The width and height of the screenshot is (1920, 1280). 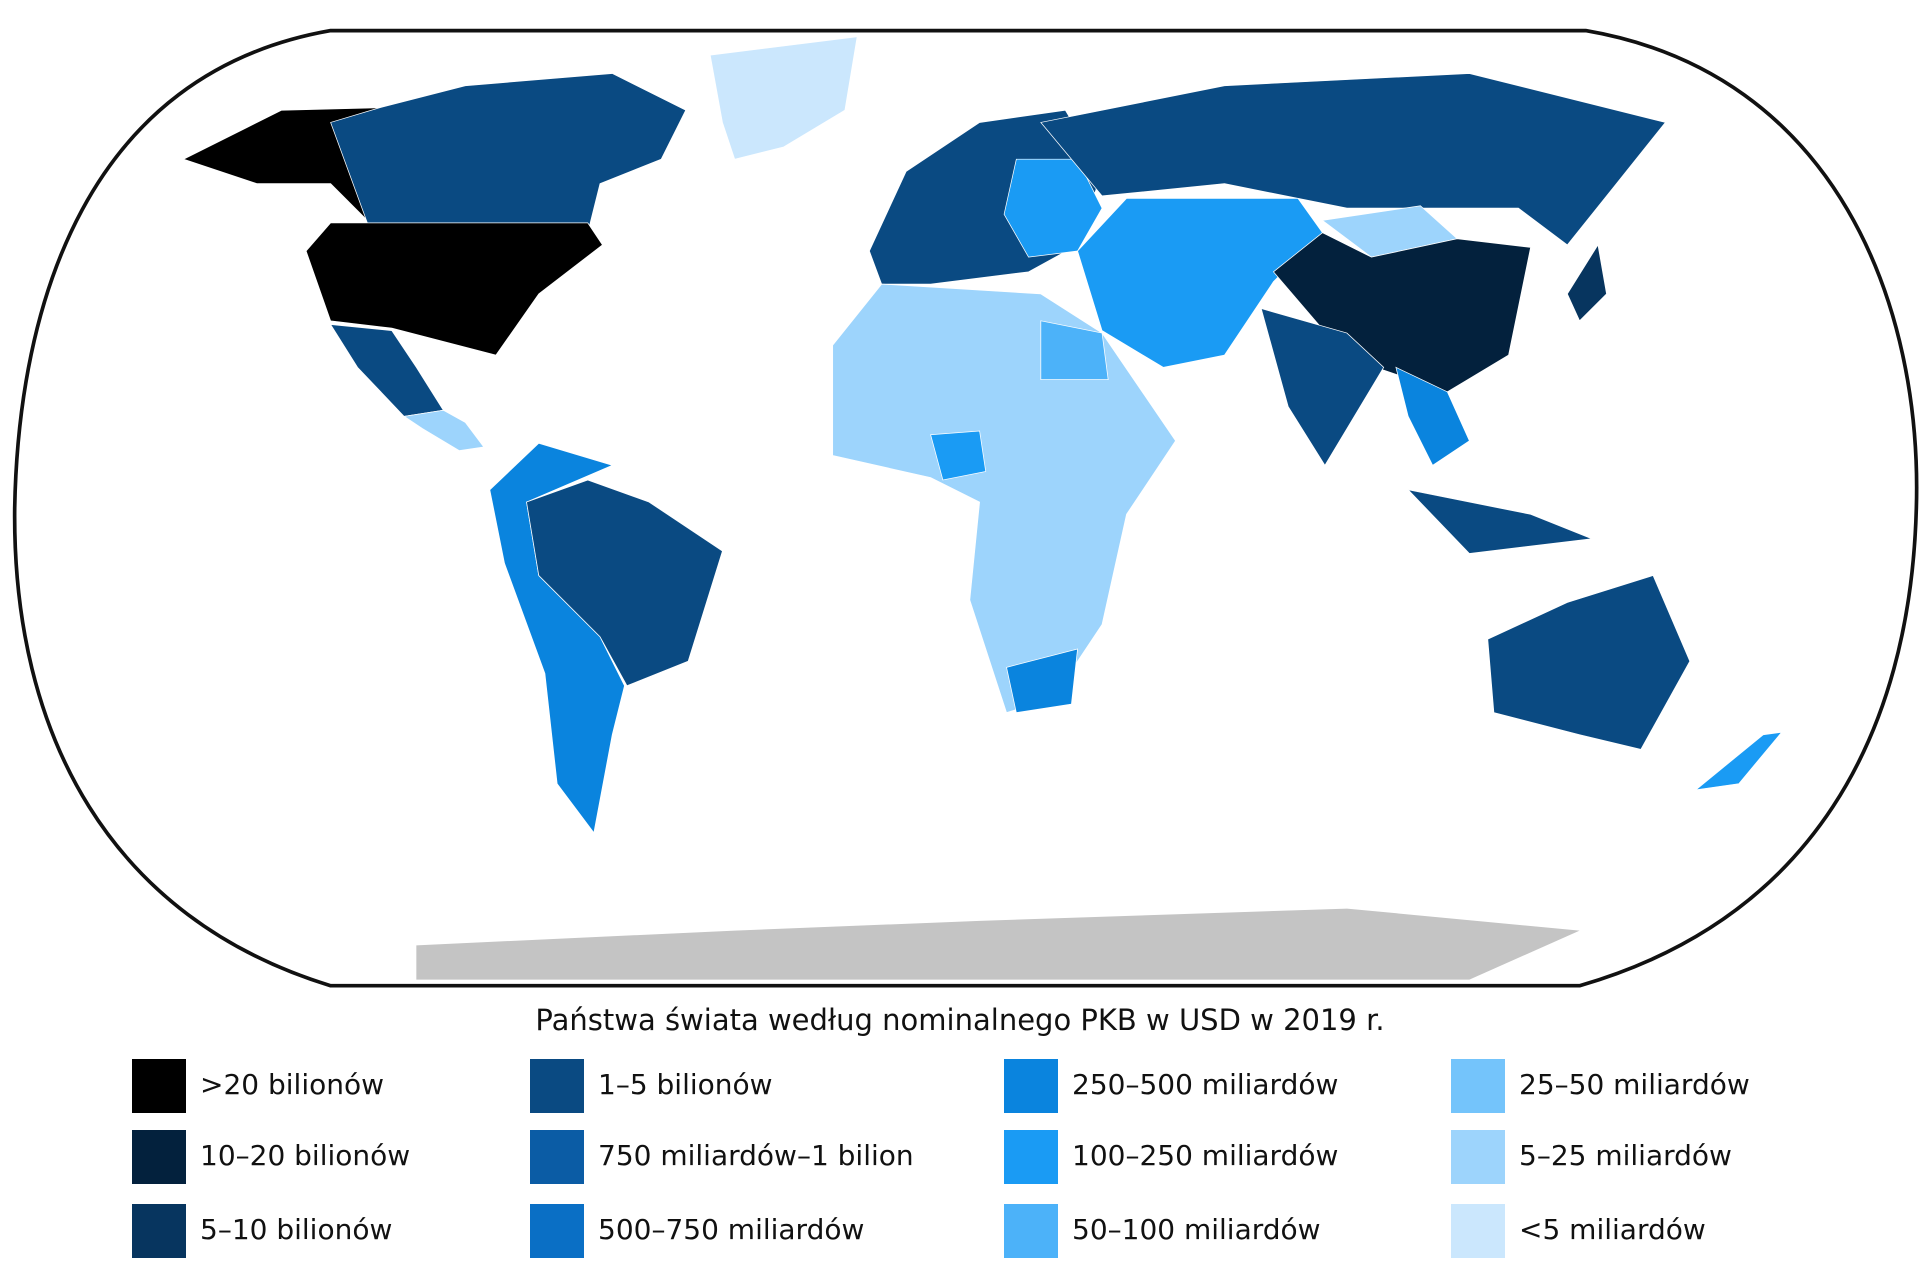 I want to click on legend-label: 1–5 bilionów, so click(x=685, y=1084).